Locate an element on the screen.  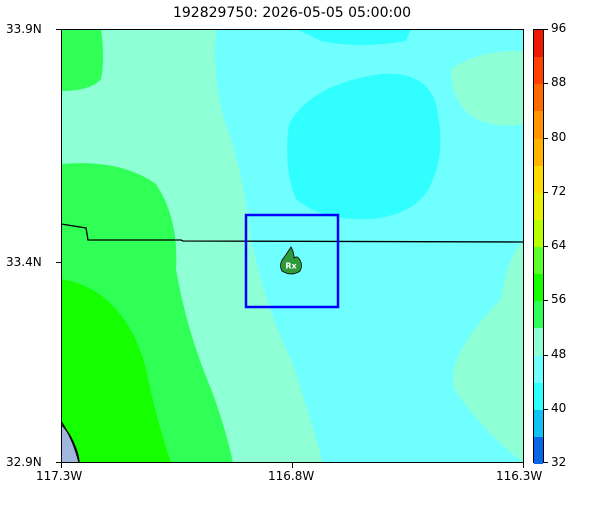
contour-fill-52-top is located at coordinates (82, 60).